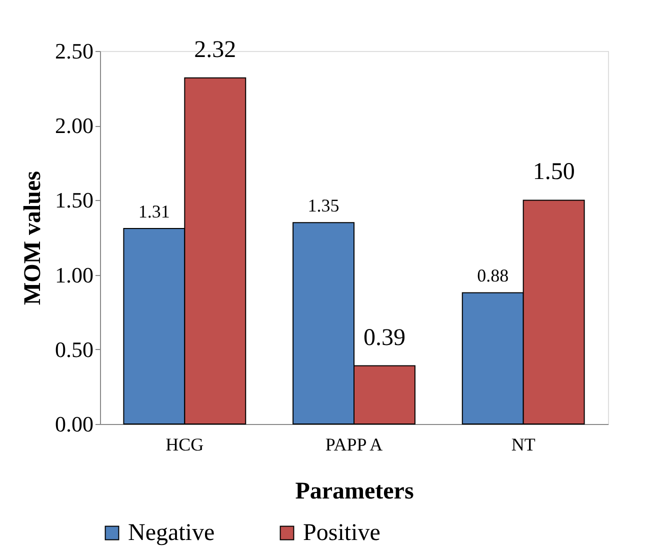  What do you see at coordinates (384, 337) in the screenshot?
I see `data-label: 0.39` at bounding box center [384, 337].